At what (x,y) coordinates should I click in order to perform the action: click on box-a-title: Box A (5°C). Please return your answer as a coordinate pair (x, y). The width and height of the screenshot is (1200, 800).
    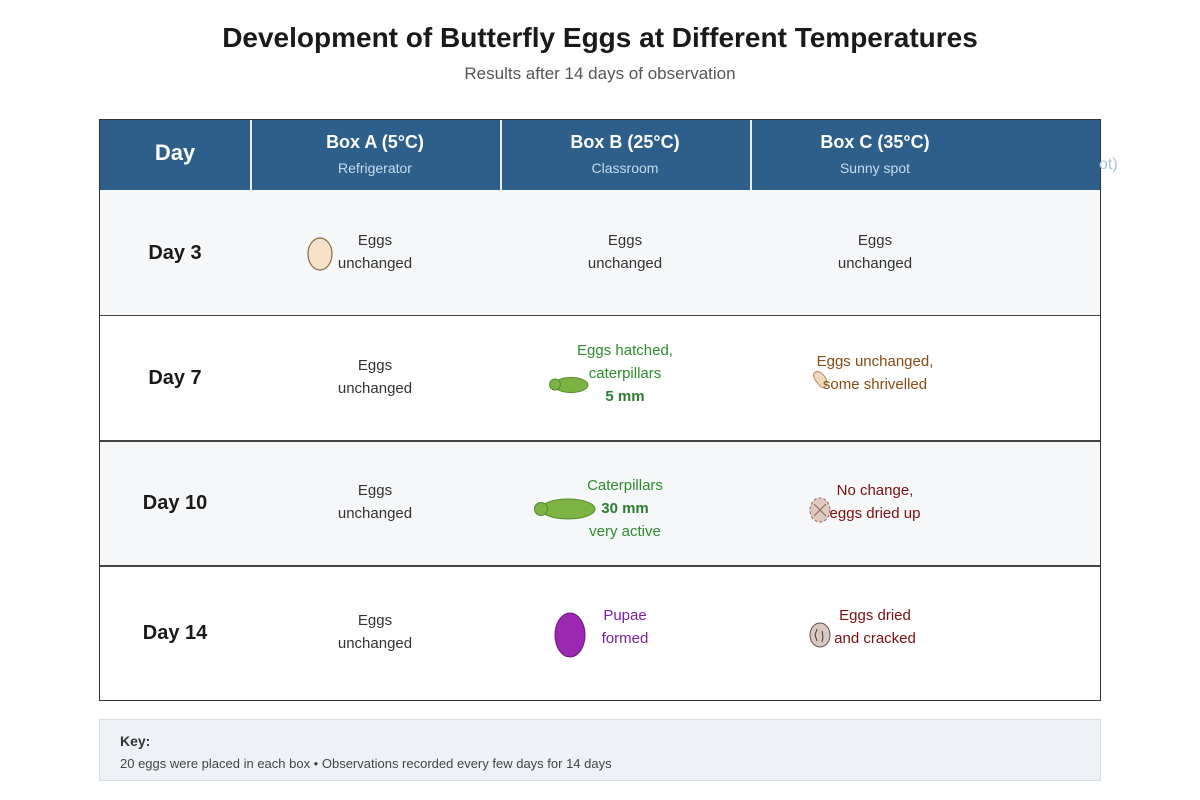
    Looking at the image, I should click on (375, 142).